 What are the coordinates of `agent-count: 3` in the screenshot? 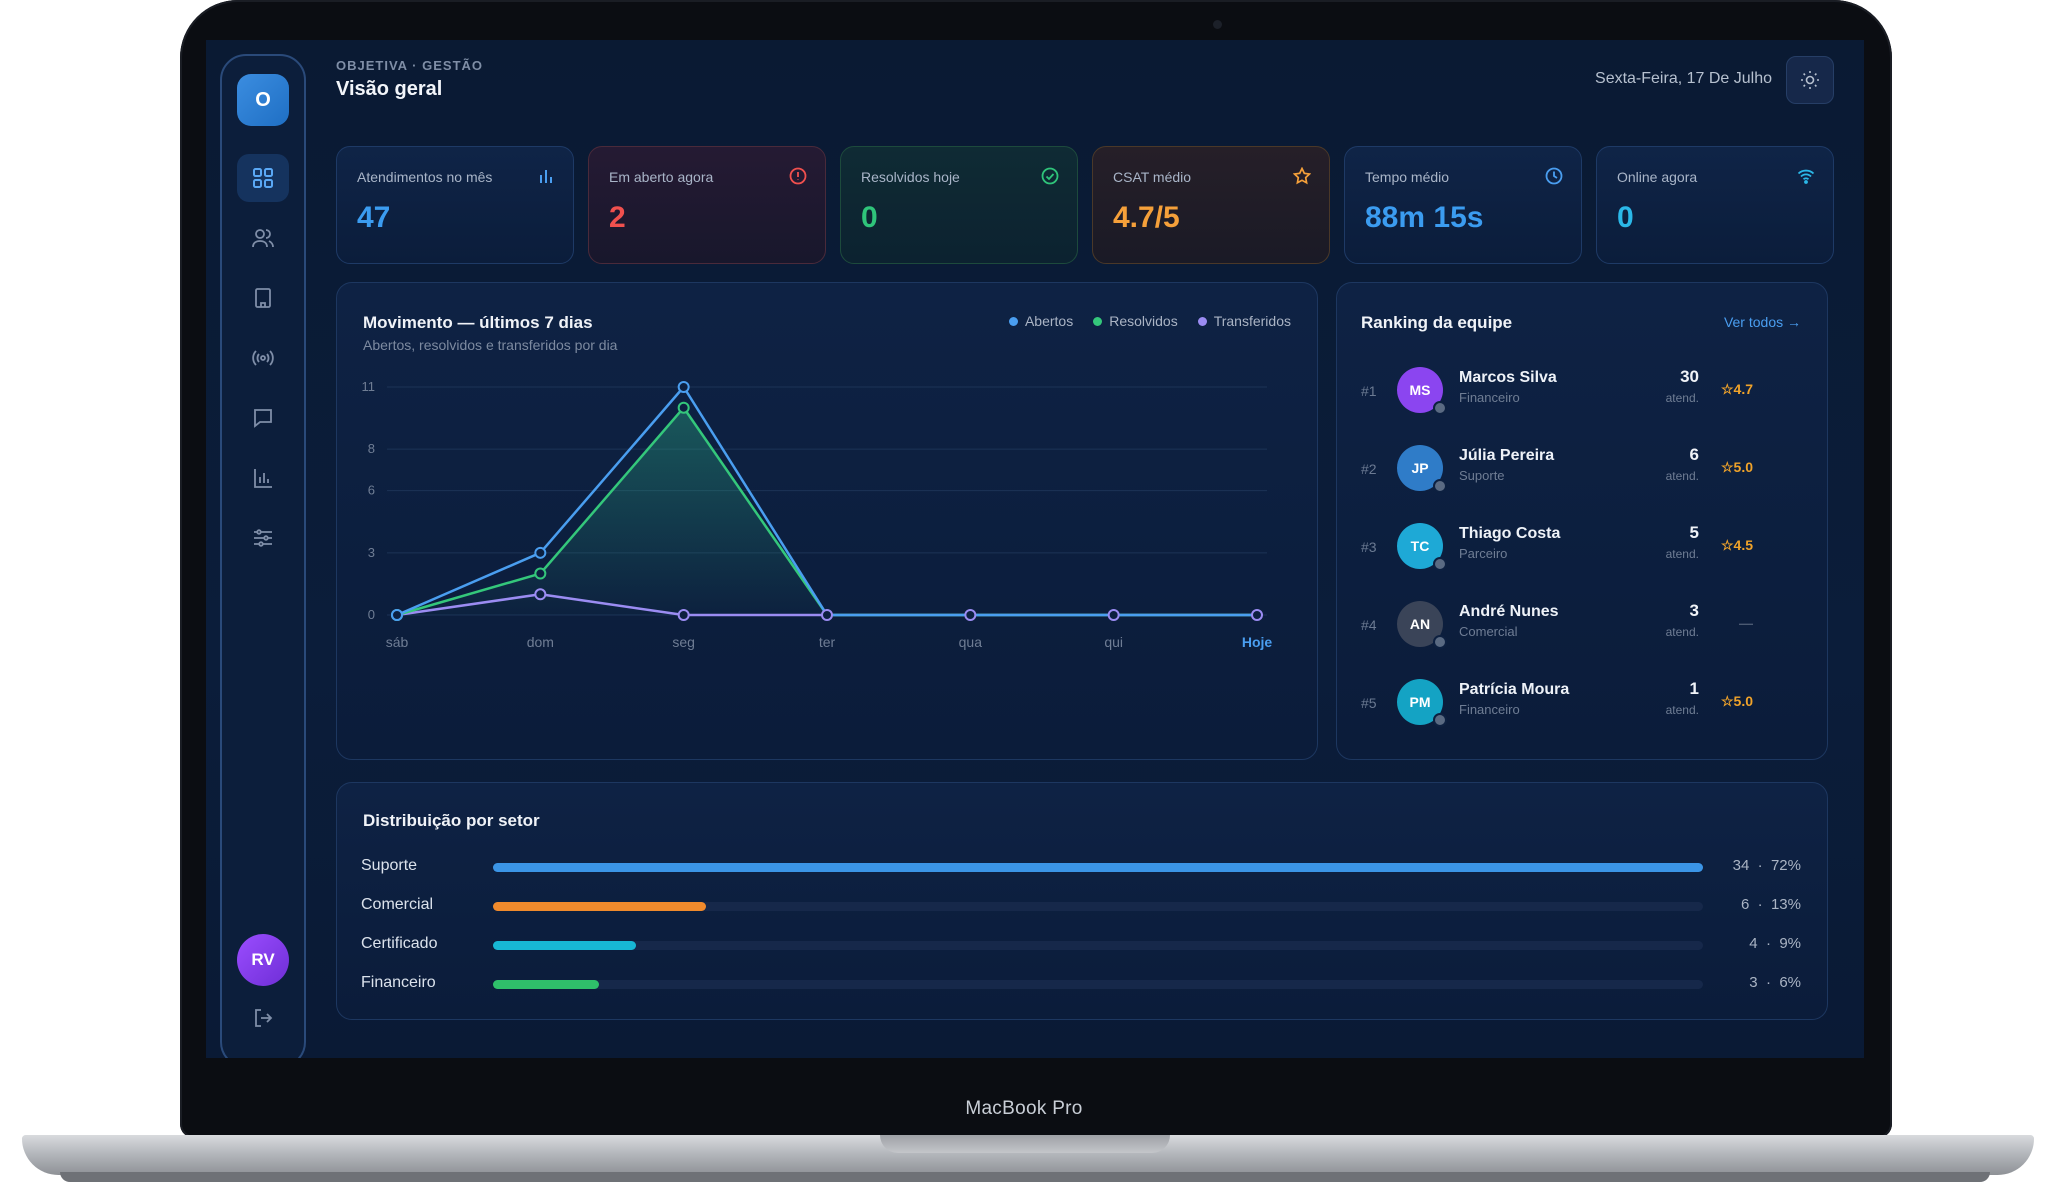 It's located at (1694, 610).